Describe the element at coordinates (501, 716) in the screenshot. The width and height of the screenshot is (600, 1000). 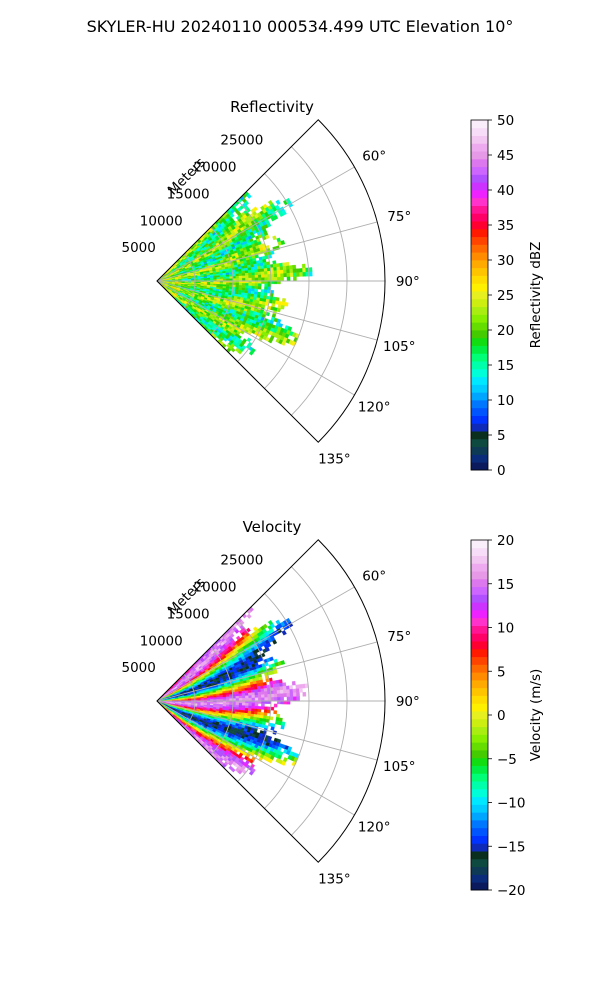
I see `colorbar-tick-label: 0` at that location.